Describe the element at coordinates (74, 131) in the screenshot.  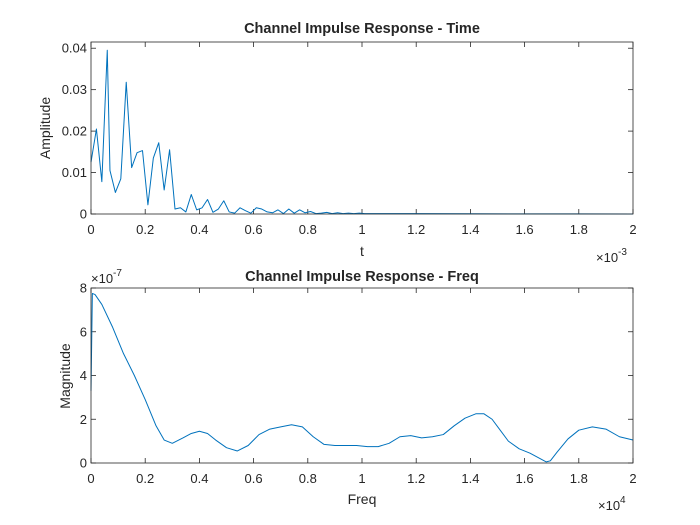
I see `y-tick-label: 0.02` at that location.